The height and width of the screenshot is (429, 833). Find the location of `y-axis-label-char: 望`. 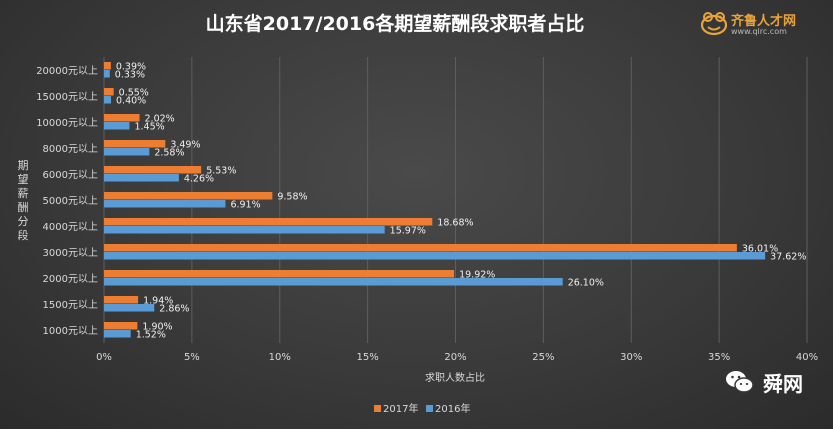

y-axis-label-char: 望 is located at coordinates (23, 179).